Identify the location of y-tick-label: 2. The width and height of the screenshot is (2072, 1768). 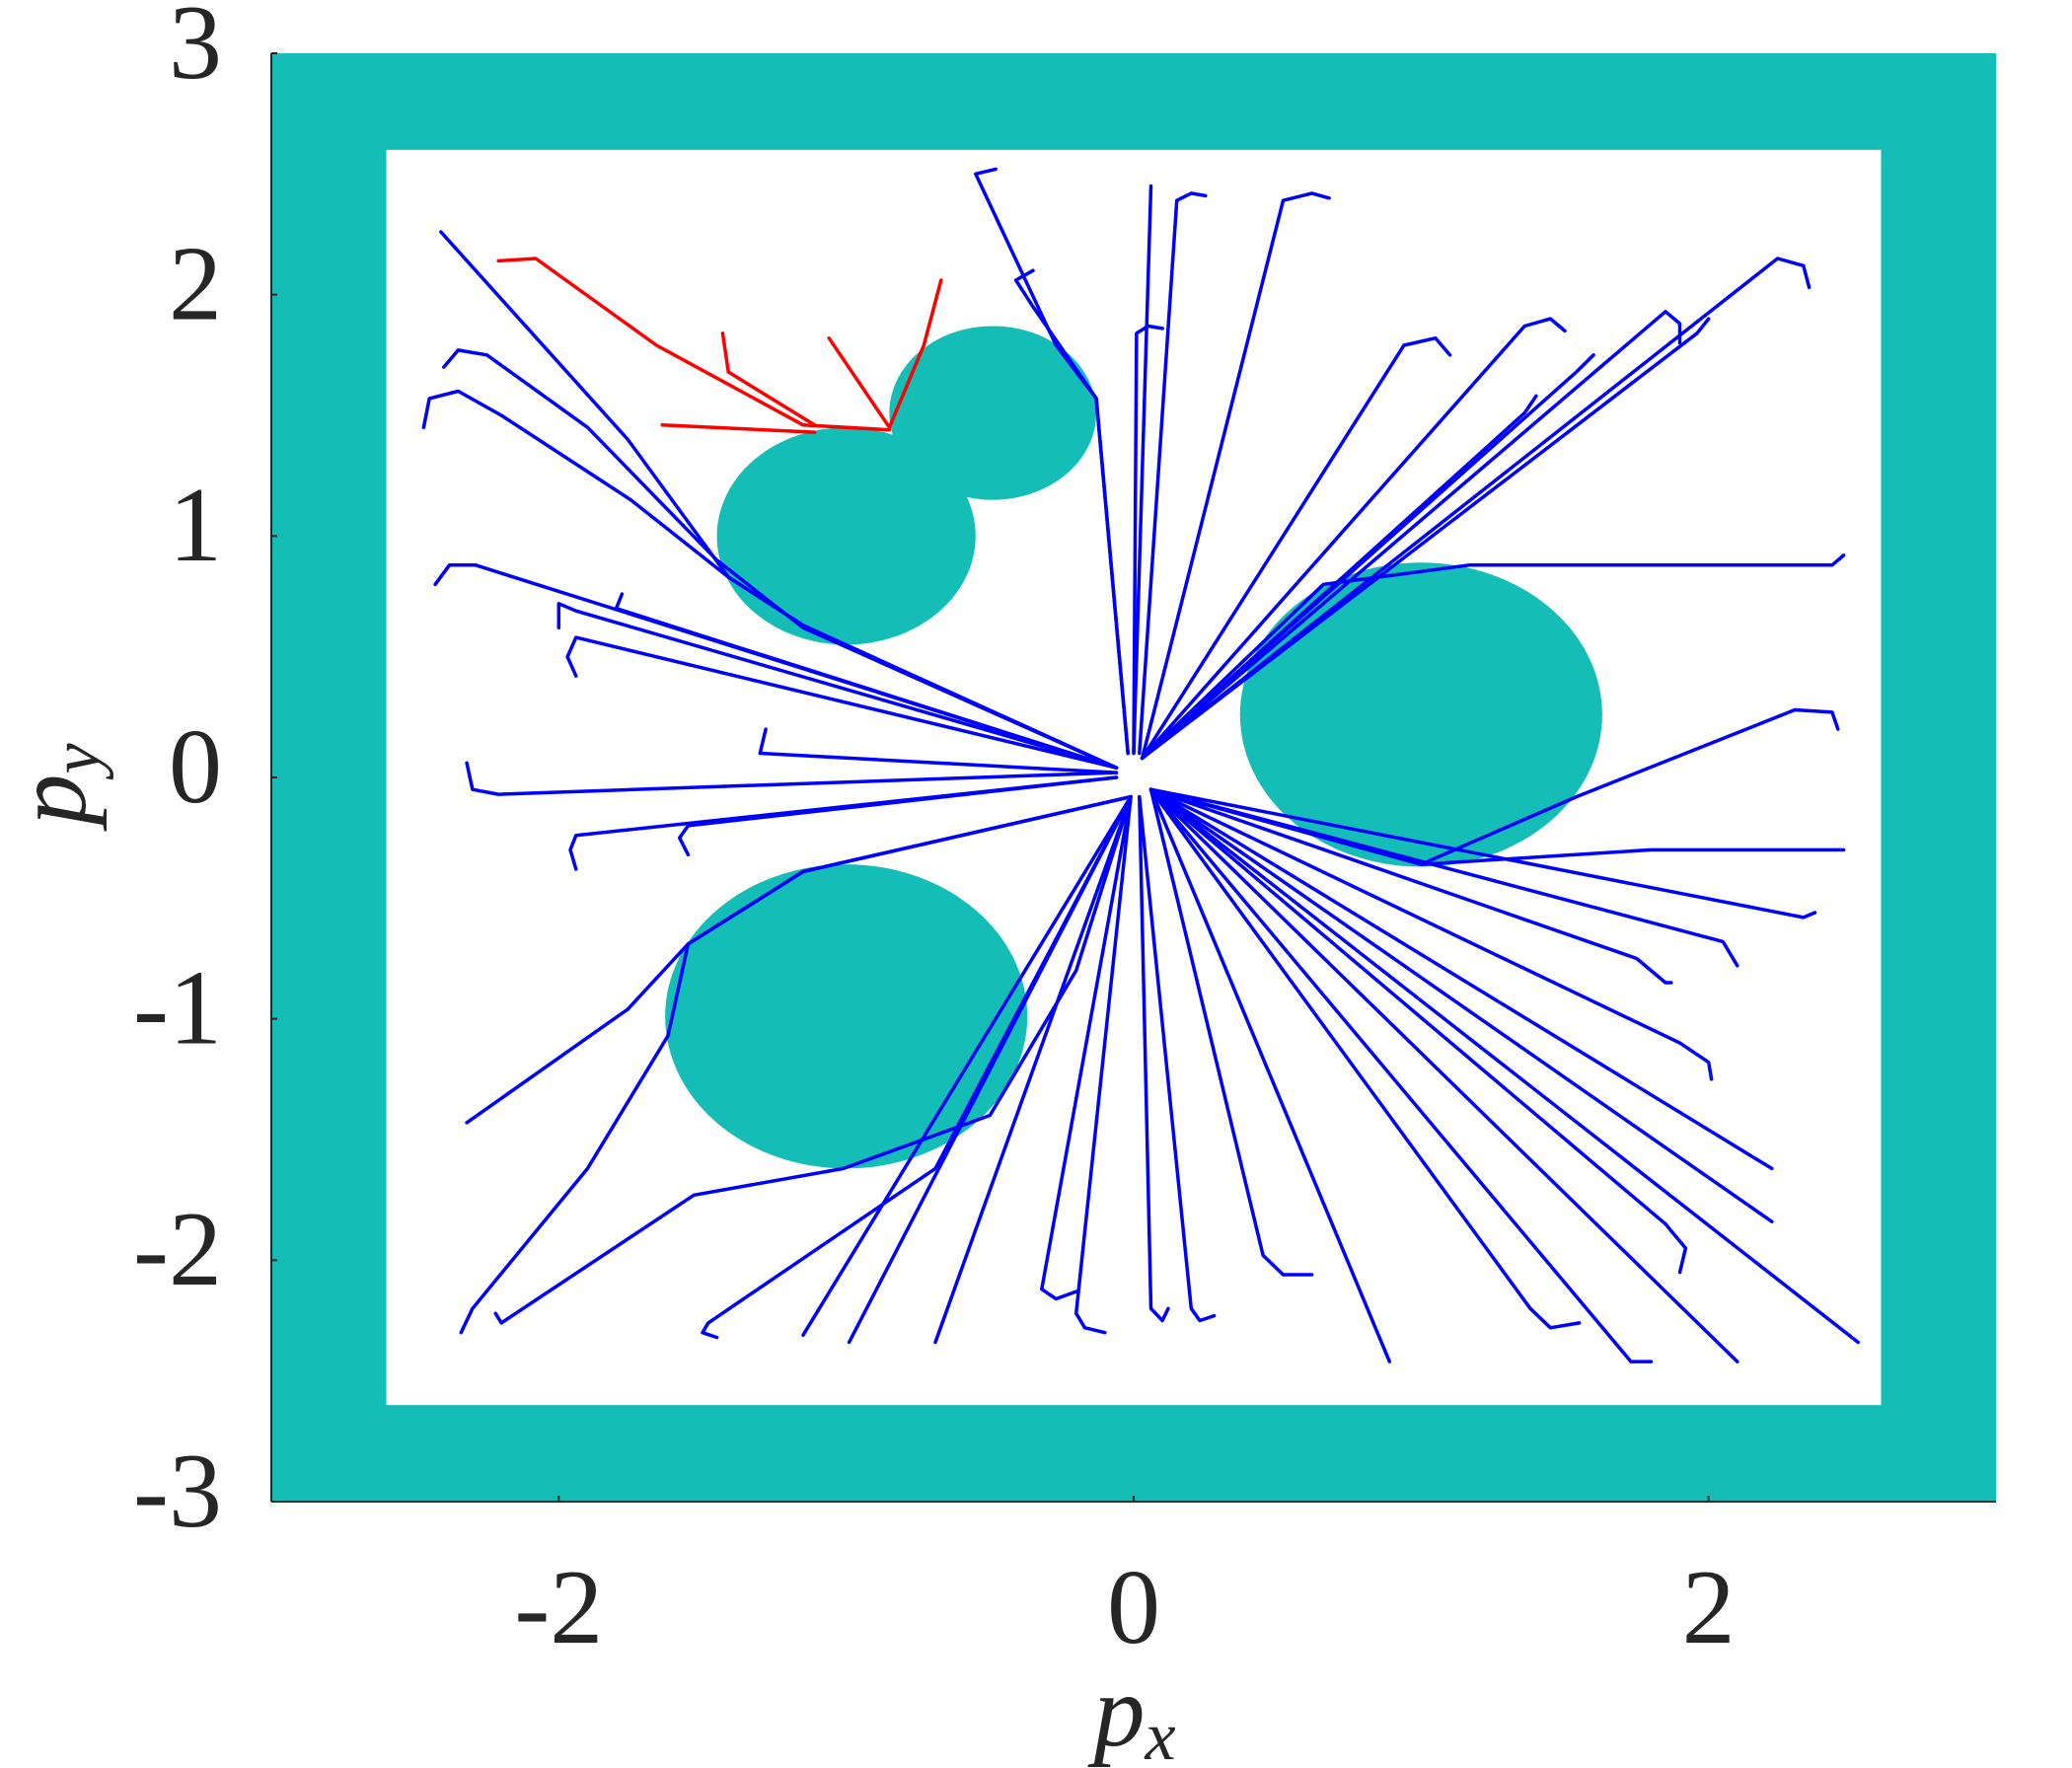
(196, 283).